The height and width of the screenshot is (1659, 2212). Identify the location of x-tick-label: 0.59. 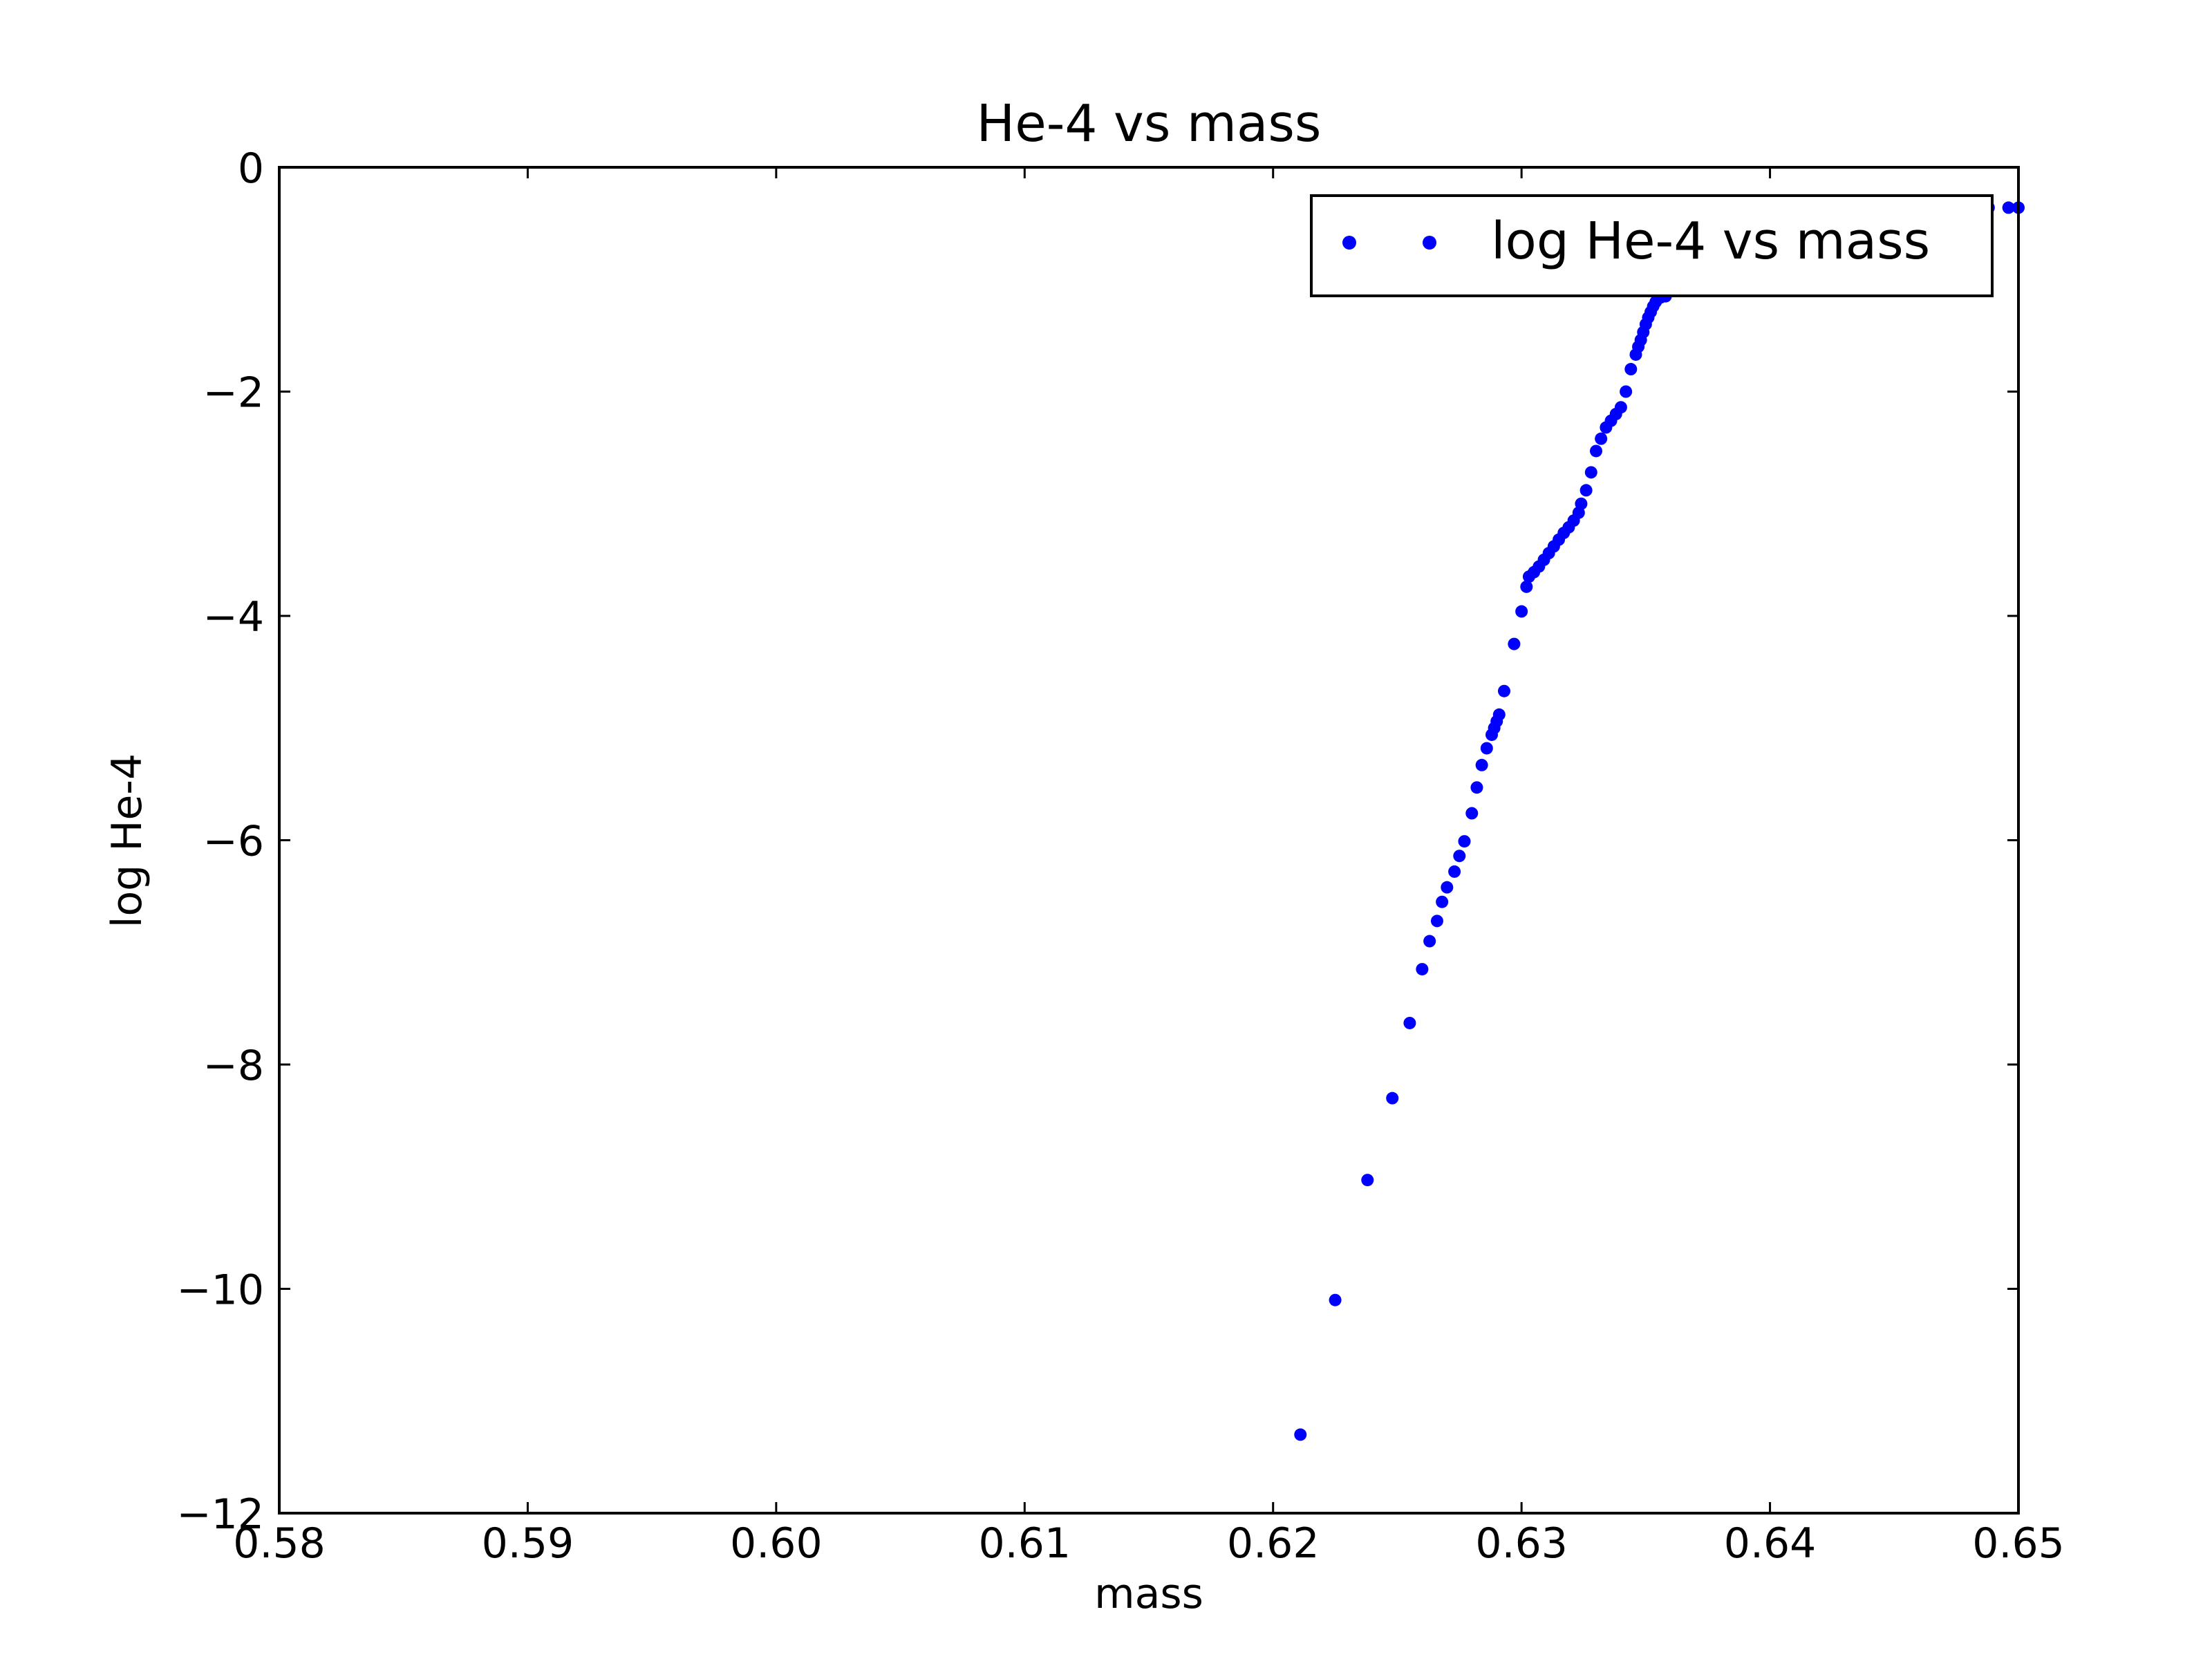
(528, 1544).